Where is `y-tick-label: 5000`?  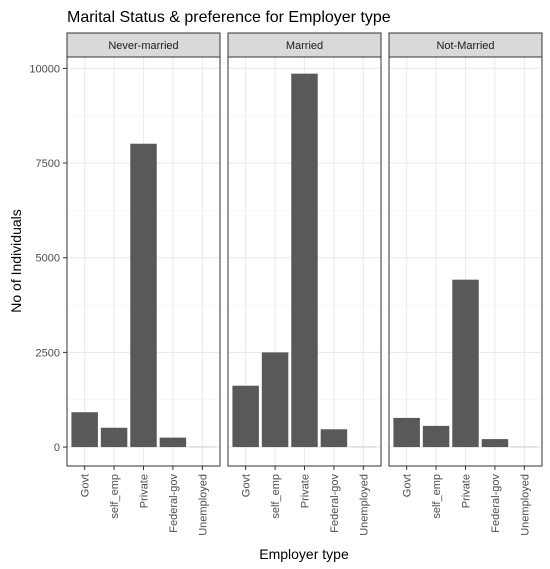
y-tick-label: 5000 is located at coordinates (48, 259).